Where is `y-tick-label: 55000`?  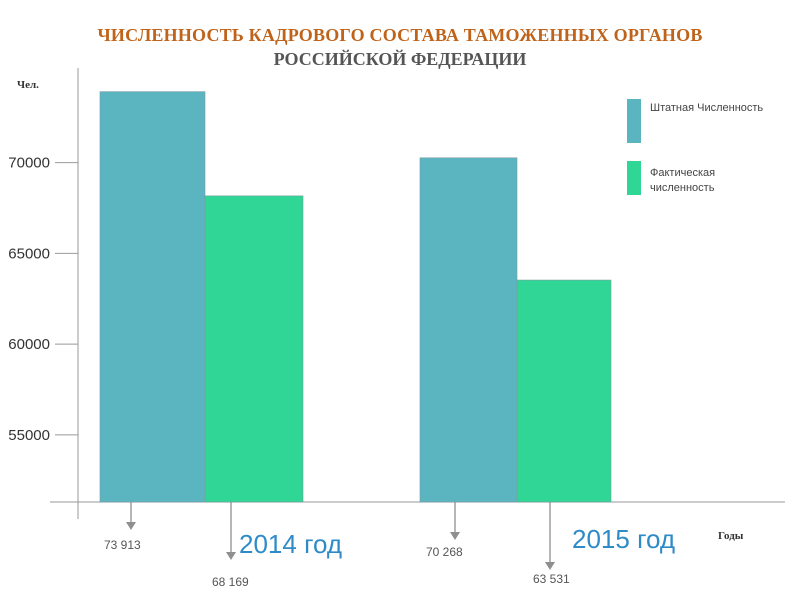
y-tick-label: 55000 is located at coordinates (29, 435).